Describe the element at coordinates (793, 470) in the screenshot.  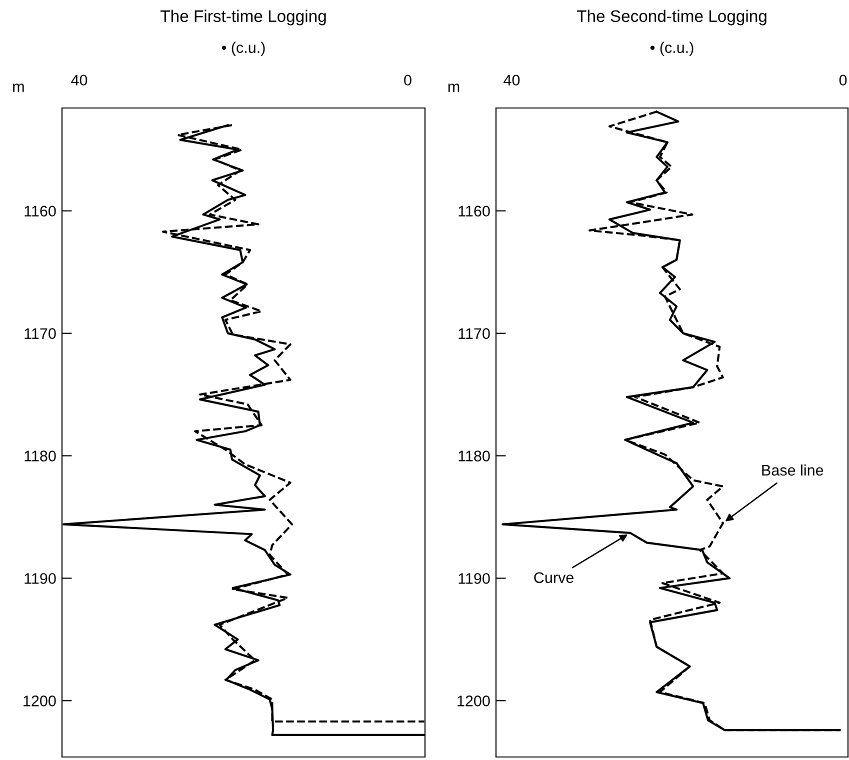
I see `annotation: Base line` at that location.